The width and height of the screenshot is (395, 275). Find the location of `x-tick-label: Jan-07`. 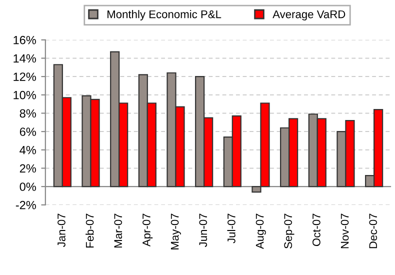

x-tick-label: Jan-07 is located at coordinates (62, 231).